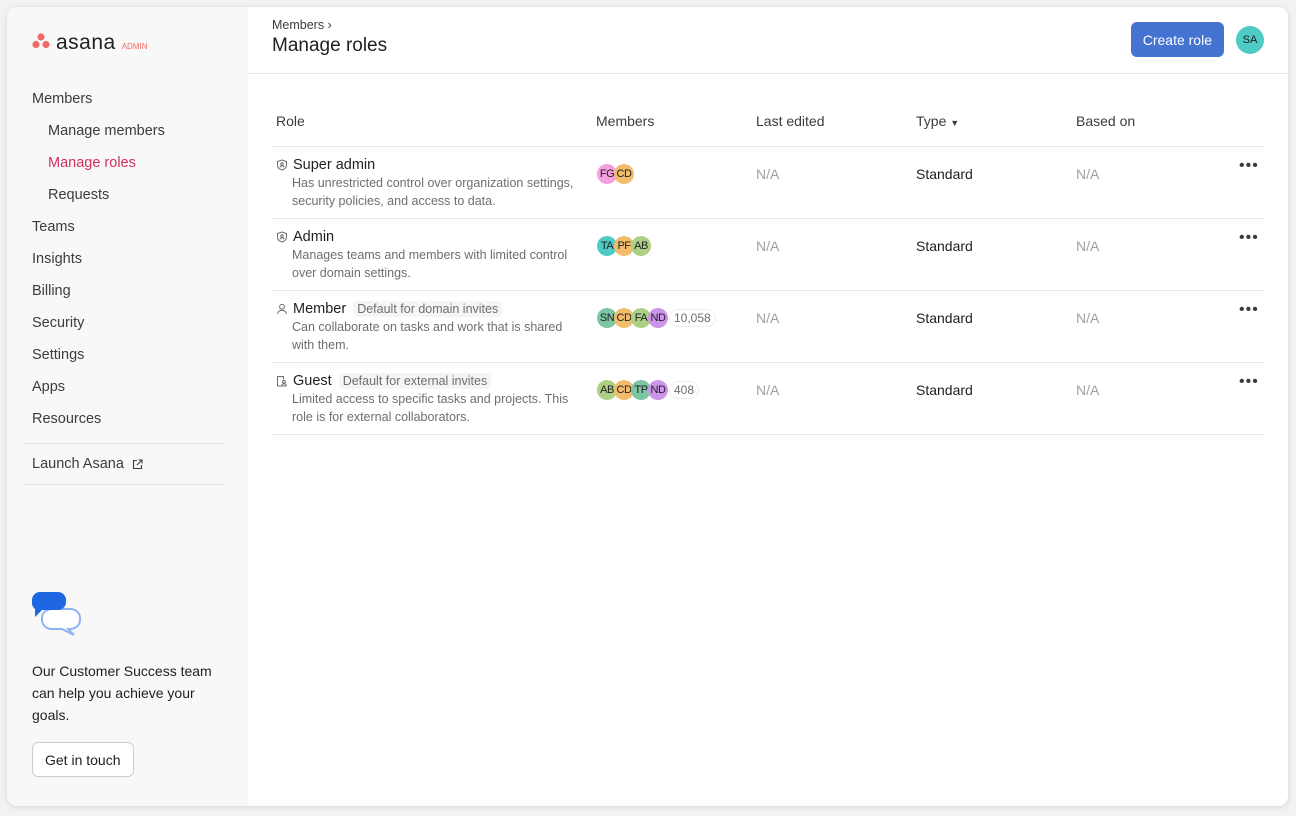 The height and width of the screenshot is (816, 1296). I want to click on chat-bubbles-icon, so click(56, 614).